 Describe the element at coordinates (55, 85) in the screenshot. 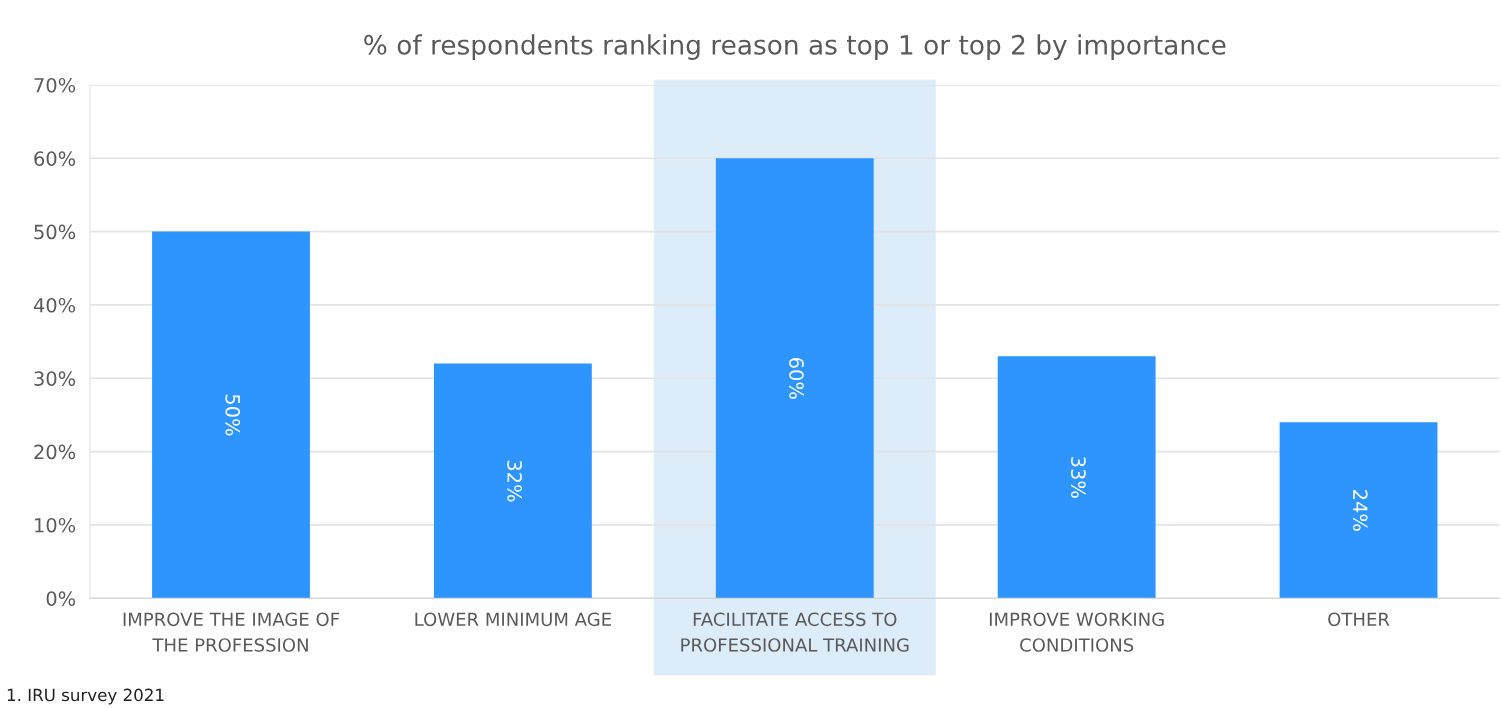

I see `y-tick-label: 70%` at that location.